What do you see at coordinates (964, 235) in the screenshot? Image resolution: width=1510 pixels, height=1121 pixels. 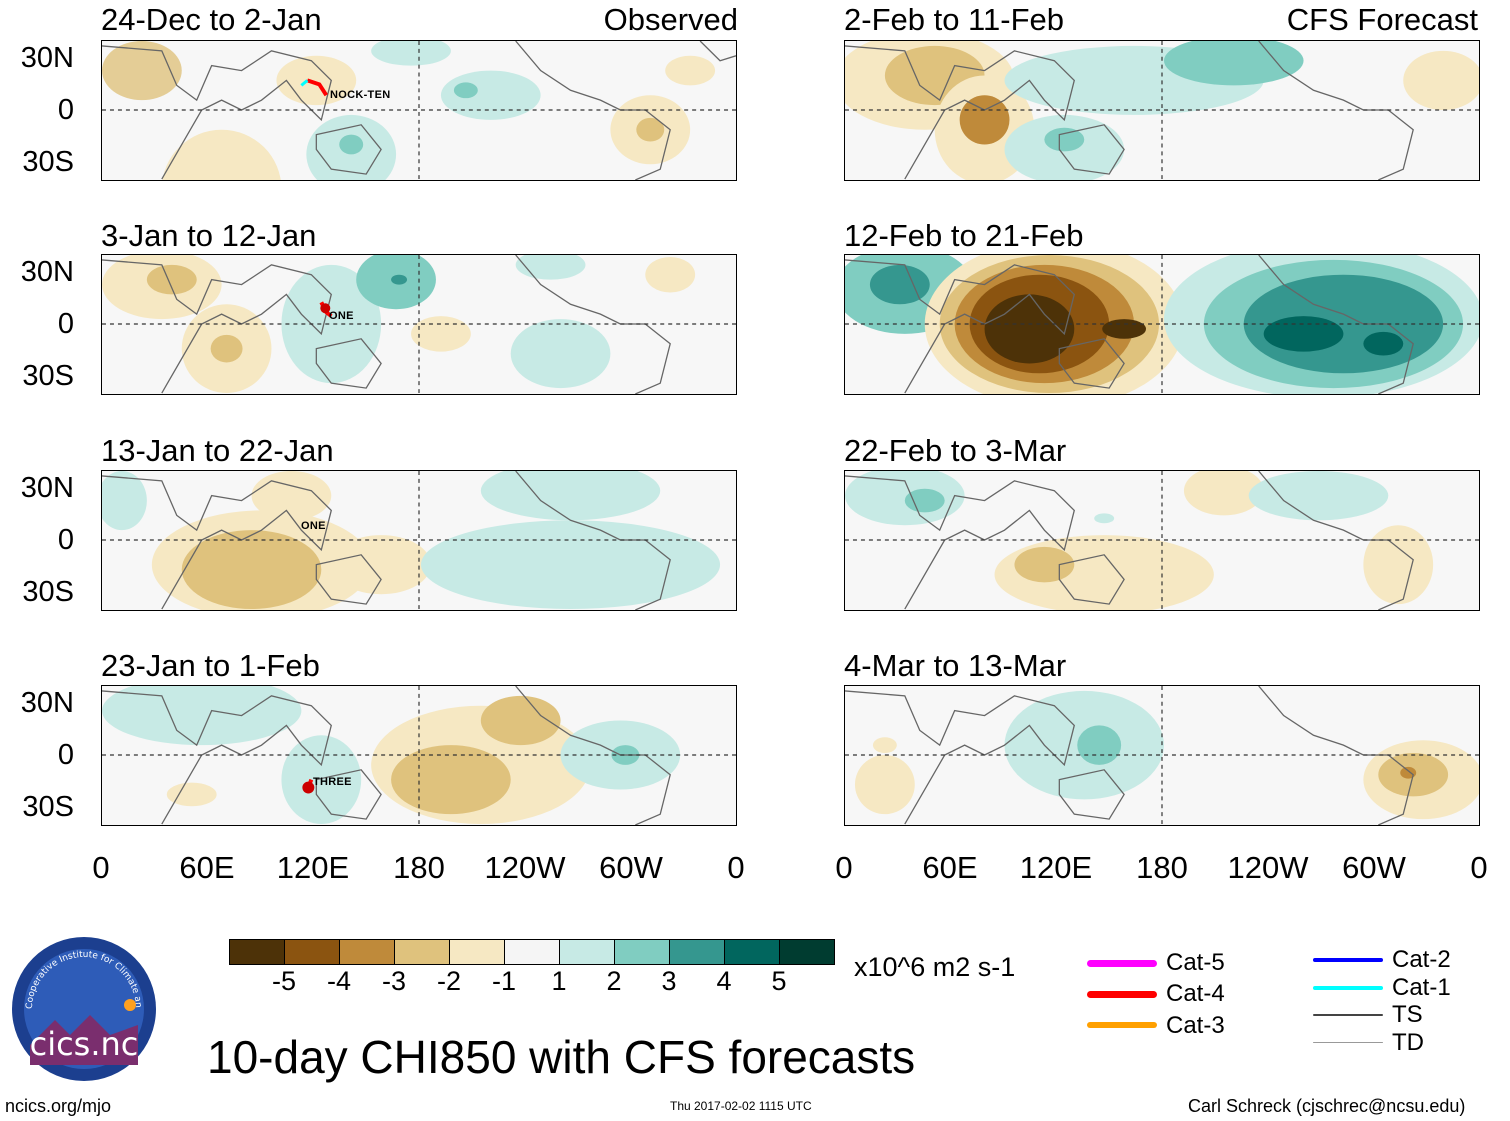 I see `panel-title: 12-Feb to 21-Feb` at bounding box center [964, 235].